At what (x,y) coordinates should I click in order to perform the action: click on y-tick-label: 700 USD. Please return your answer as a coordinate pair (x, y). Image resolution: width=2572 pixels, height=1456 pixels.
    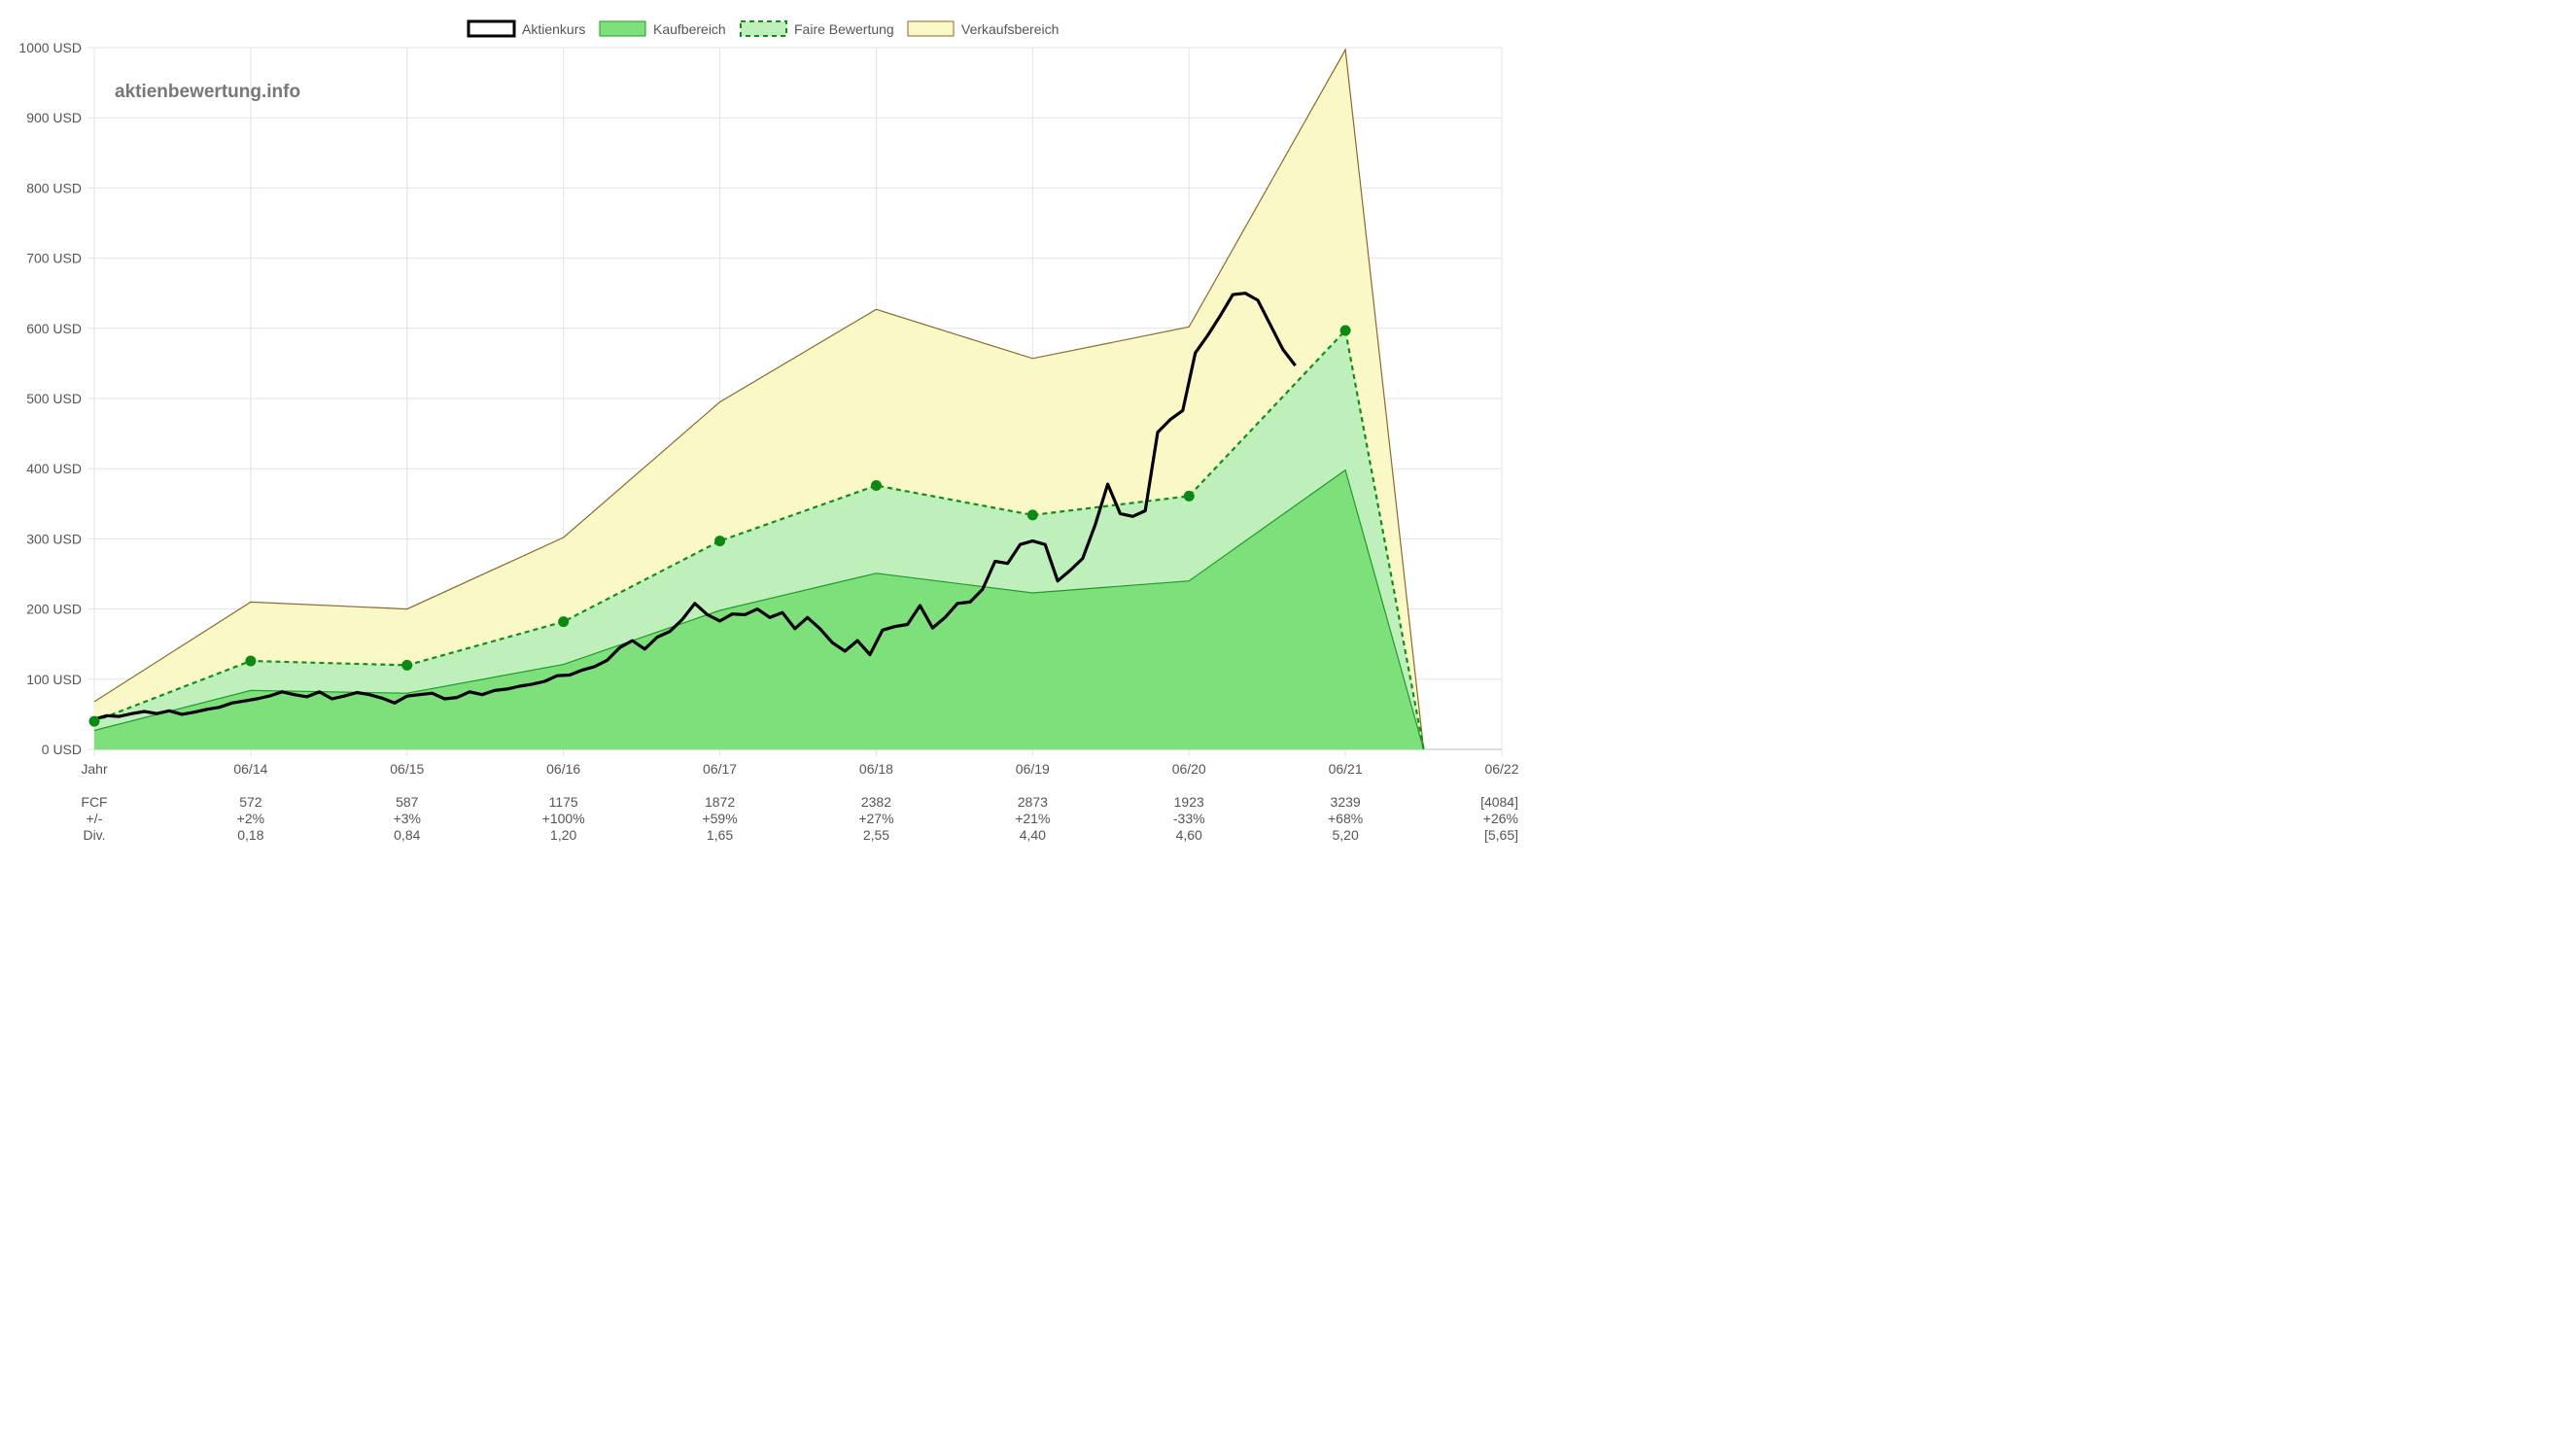
    Looking at the image, I should click on (54, 258).